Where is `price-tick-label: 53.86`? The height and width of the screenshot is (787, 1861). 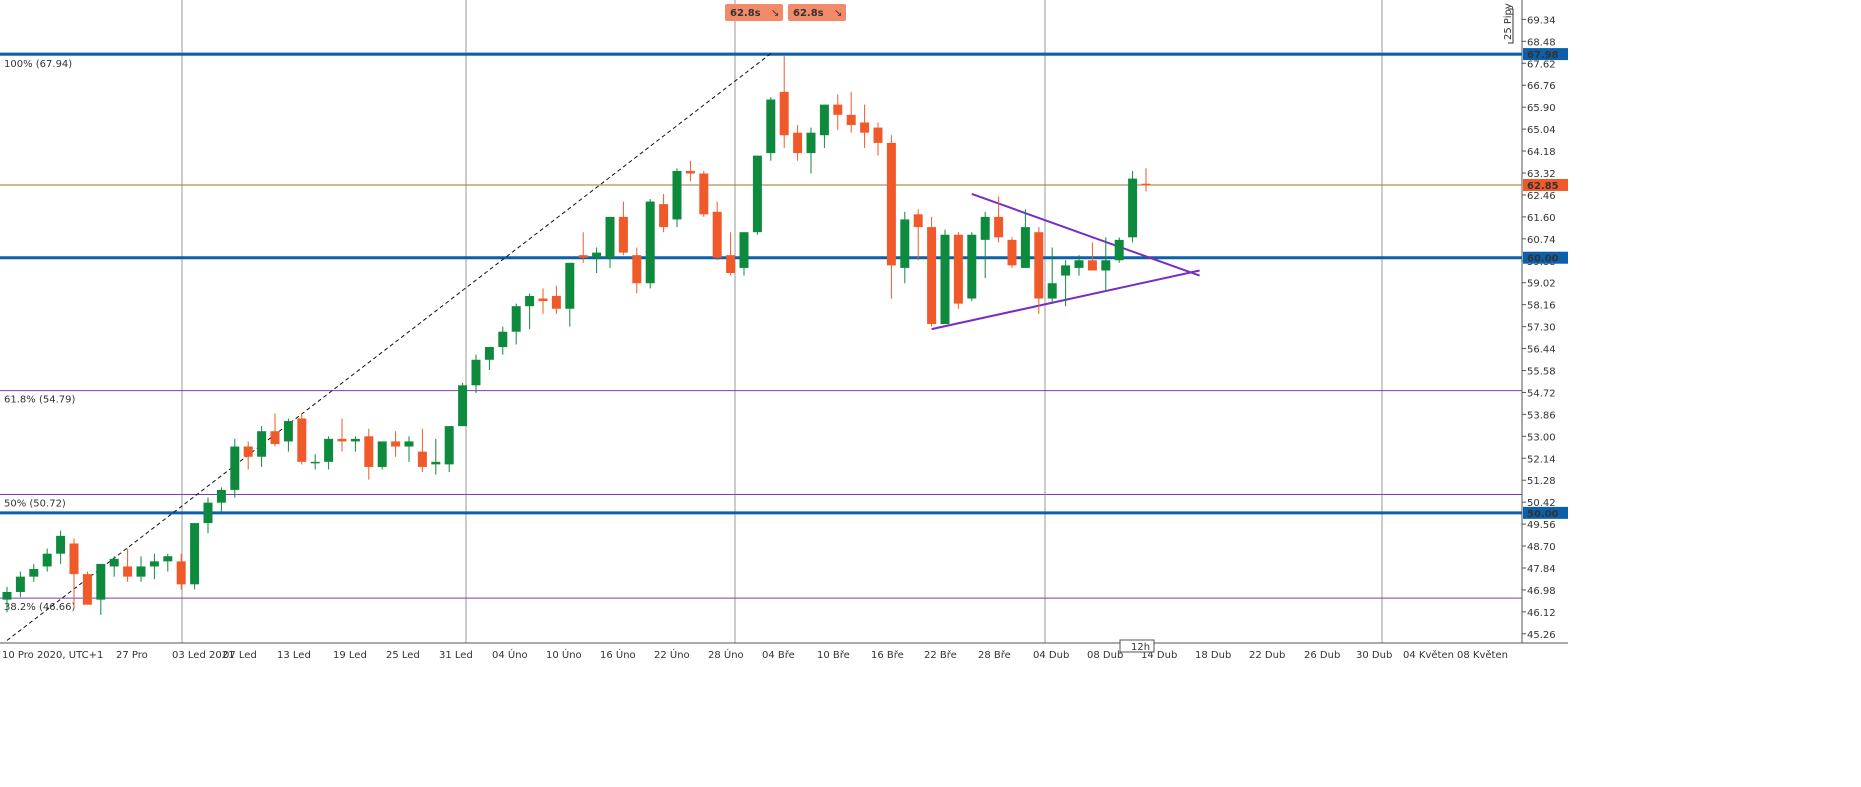 price-tick-label: 53.86 is located at coordinates (1541, 415).